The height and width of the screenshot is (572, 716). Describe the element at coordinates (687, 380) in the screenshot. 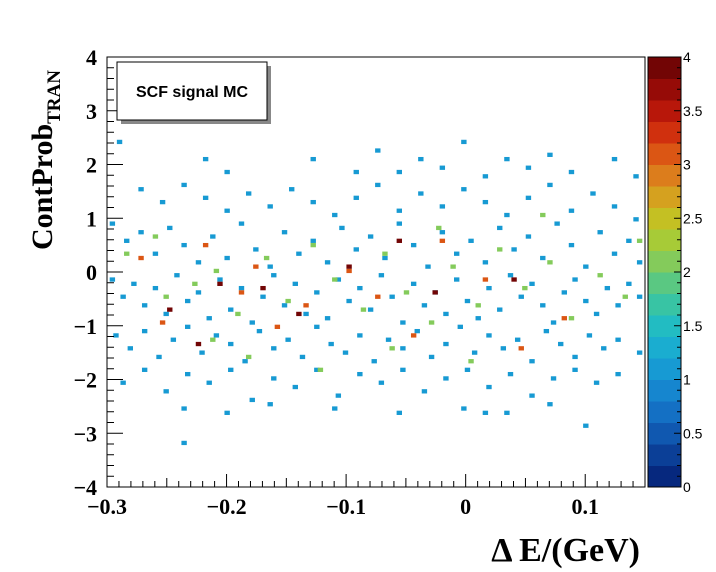

I see `palette-tick-label: 1` at that location.